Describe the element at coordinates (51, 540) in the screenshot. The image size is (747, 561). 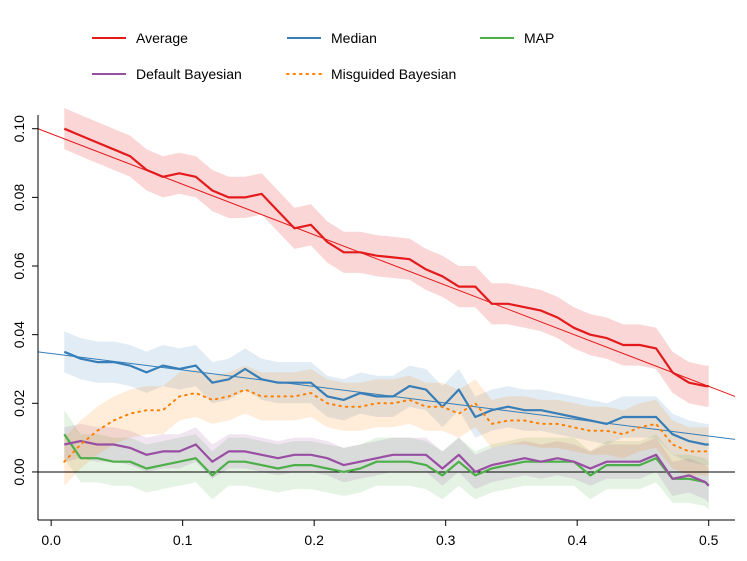
I see `x-tick-label: 0.0` at that location.